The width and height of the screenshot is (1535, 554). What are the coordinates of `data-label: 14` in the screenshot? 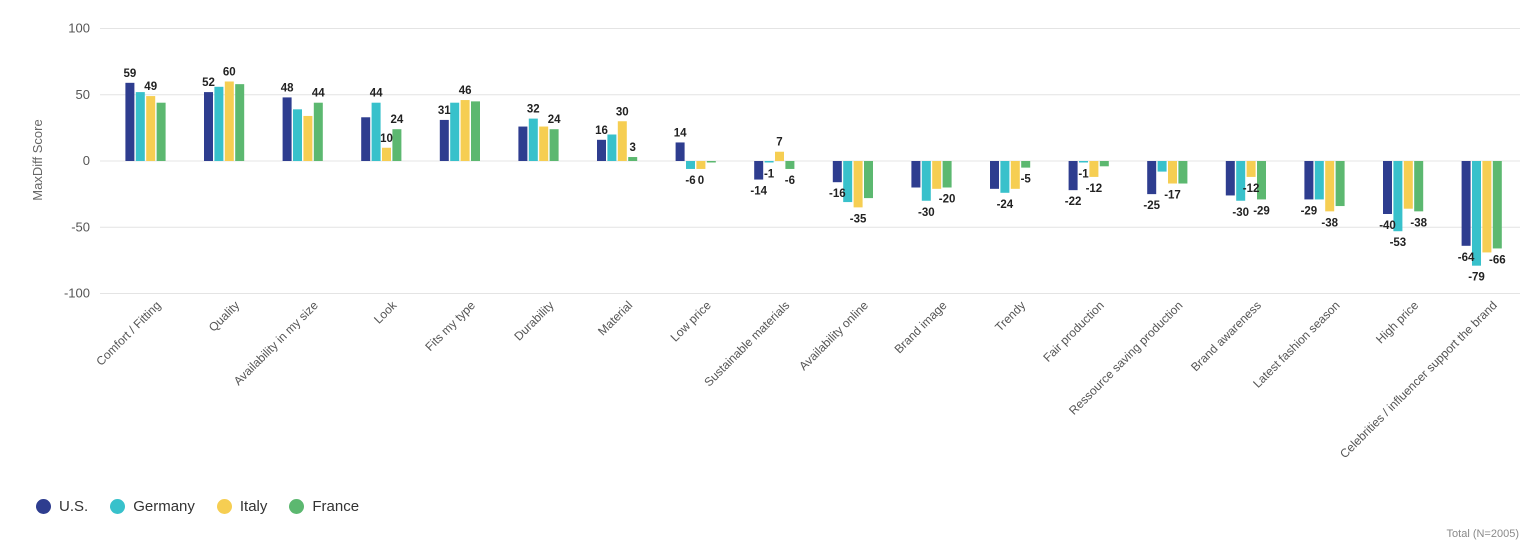 It's located at (680, 133).